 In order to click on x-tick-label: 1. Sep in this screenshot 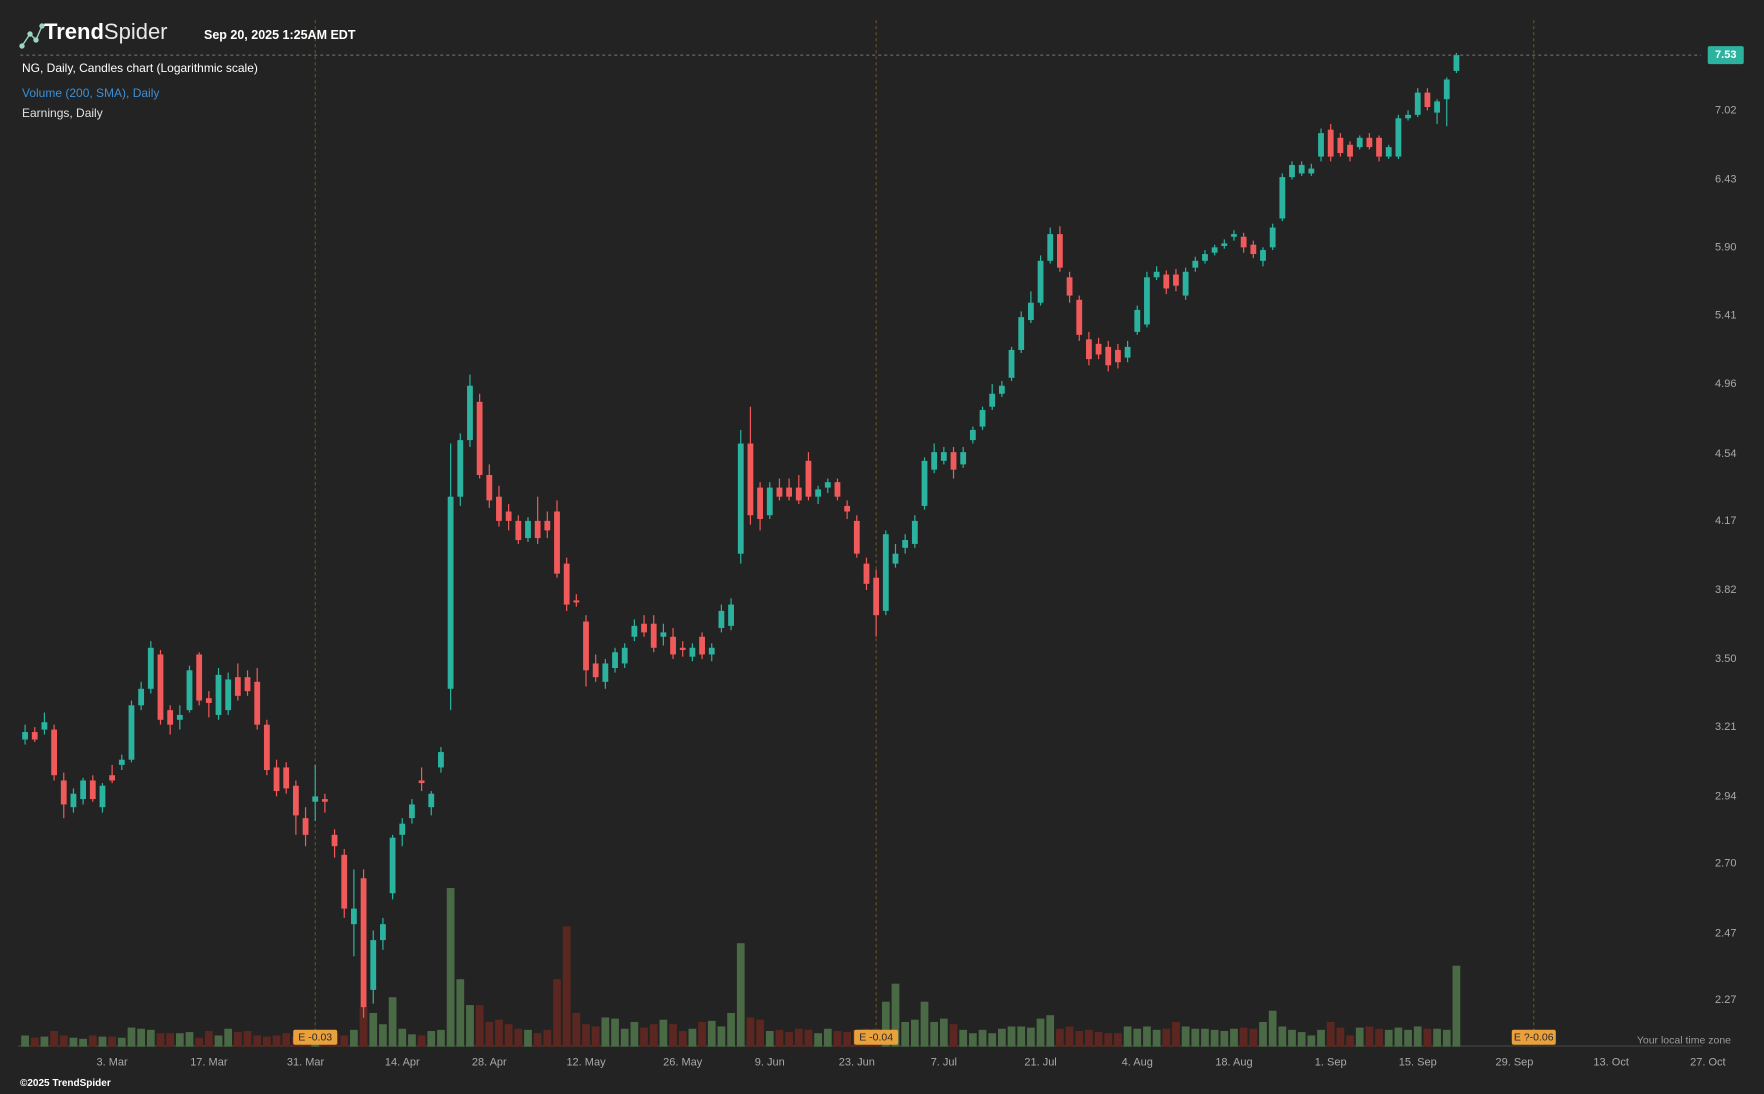, I will do `click(1331, 1062)`.